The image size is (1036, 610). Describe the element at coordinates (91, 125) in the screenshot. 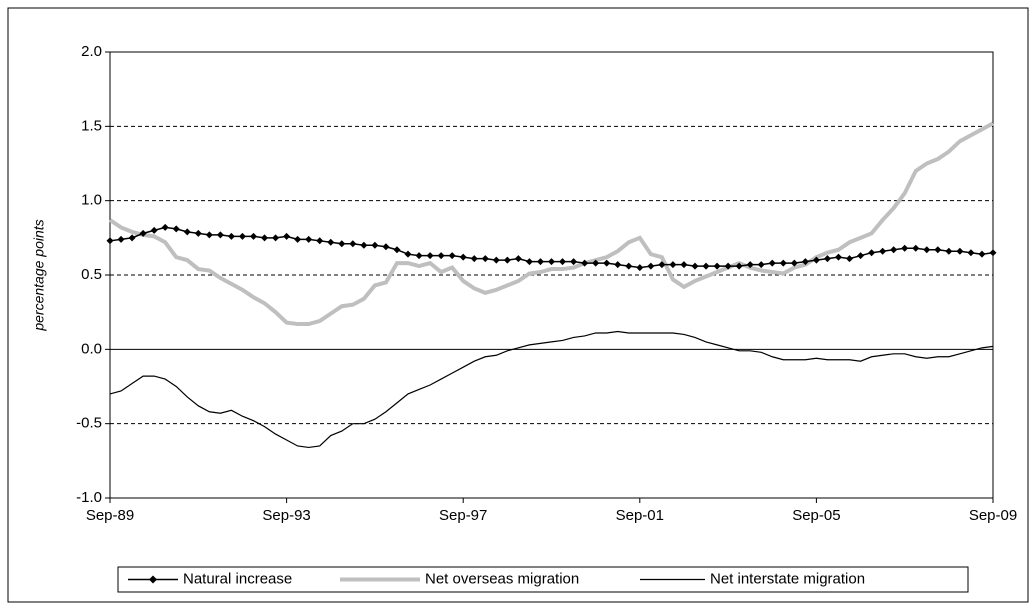

I see `y-tick-label: 1.5` at that location.